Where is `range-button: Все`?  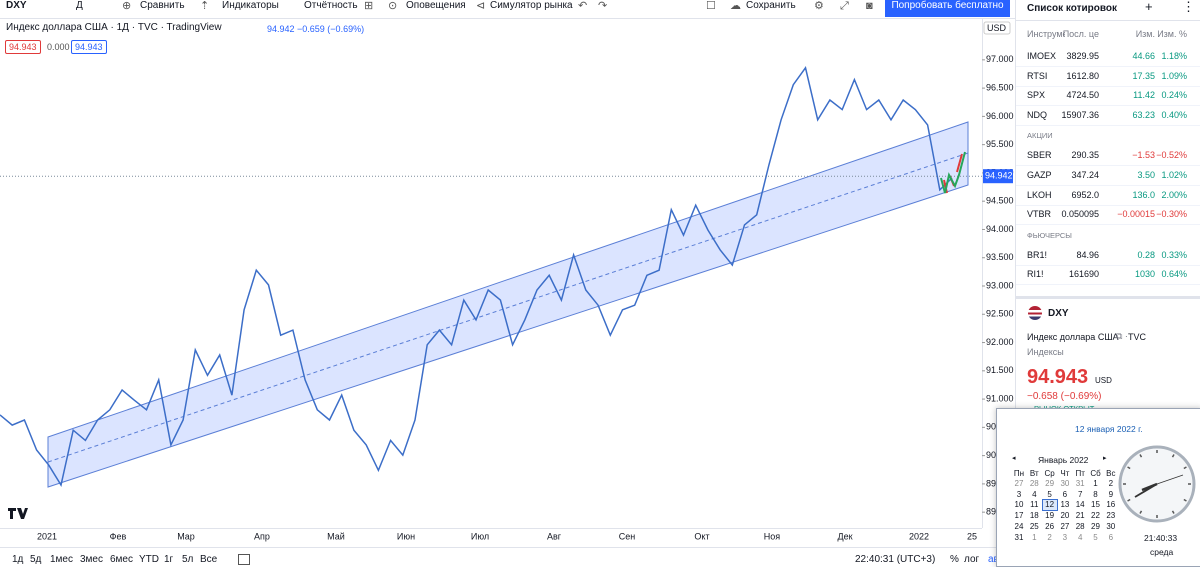 range-button: Все is located at coordinates (209, 559).